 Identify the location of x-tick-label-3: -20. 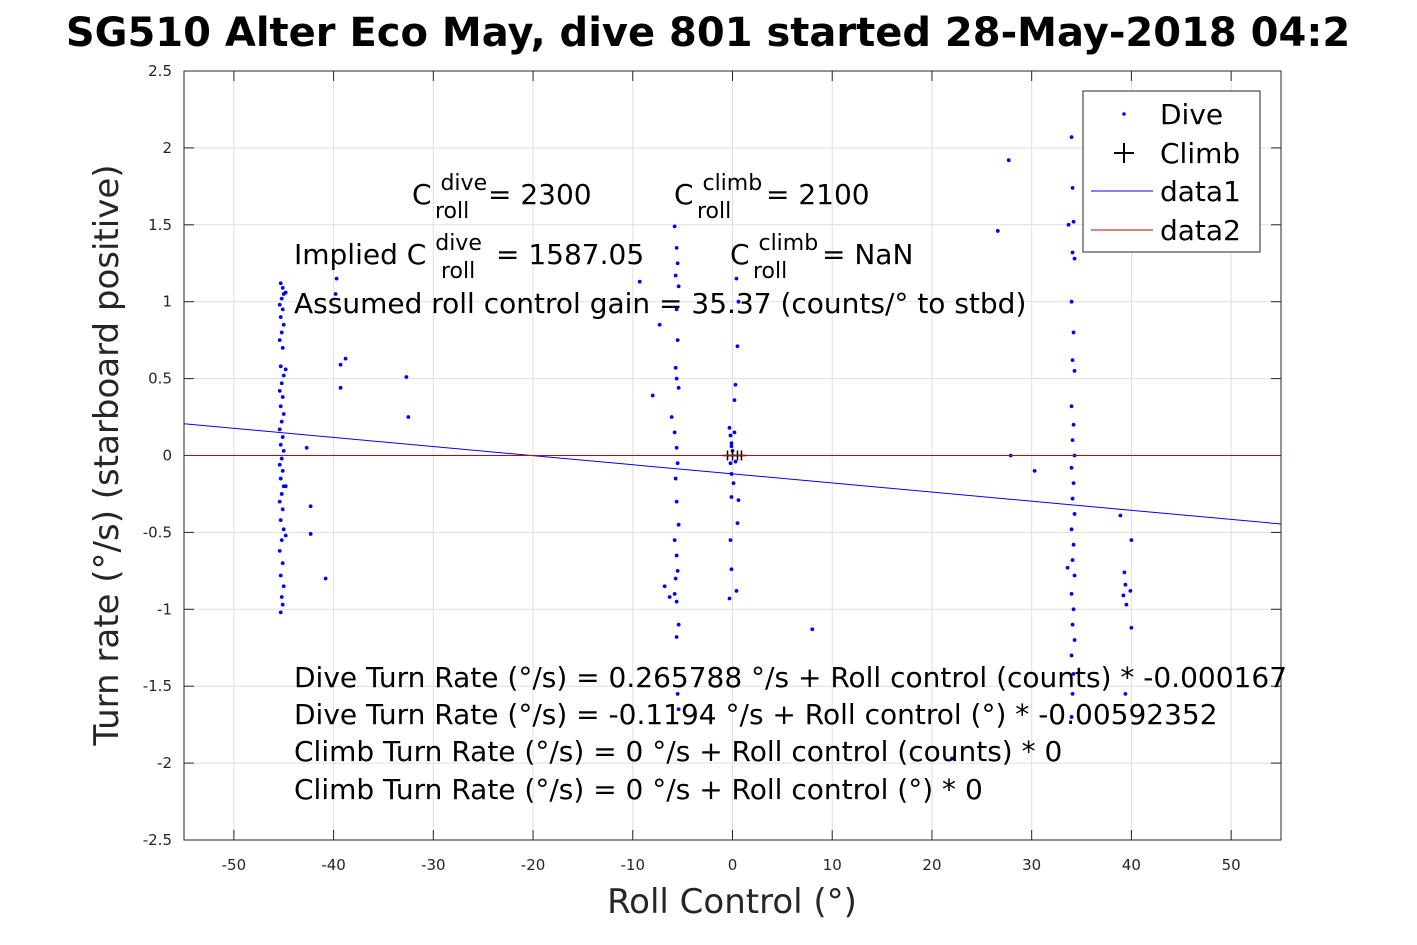
(533, 865).